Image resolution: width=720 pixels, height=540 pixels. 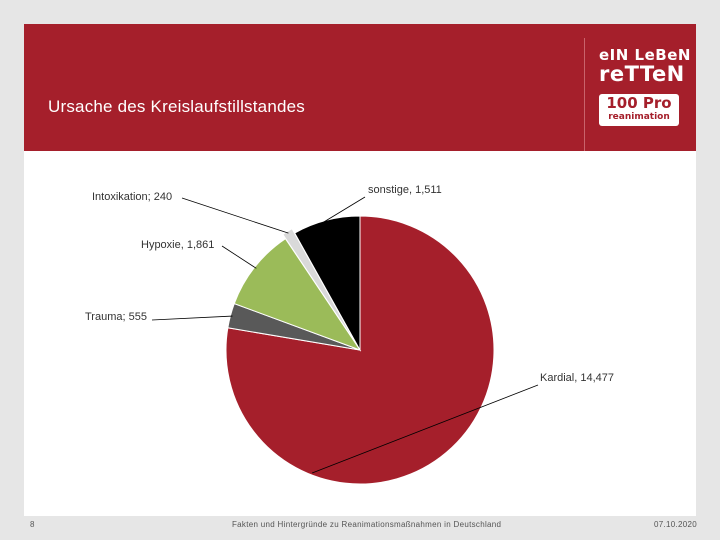 I want to click on logo-line-2: reTTeN, so click(x=642, y=74).